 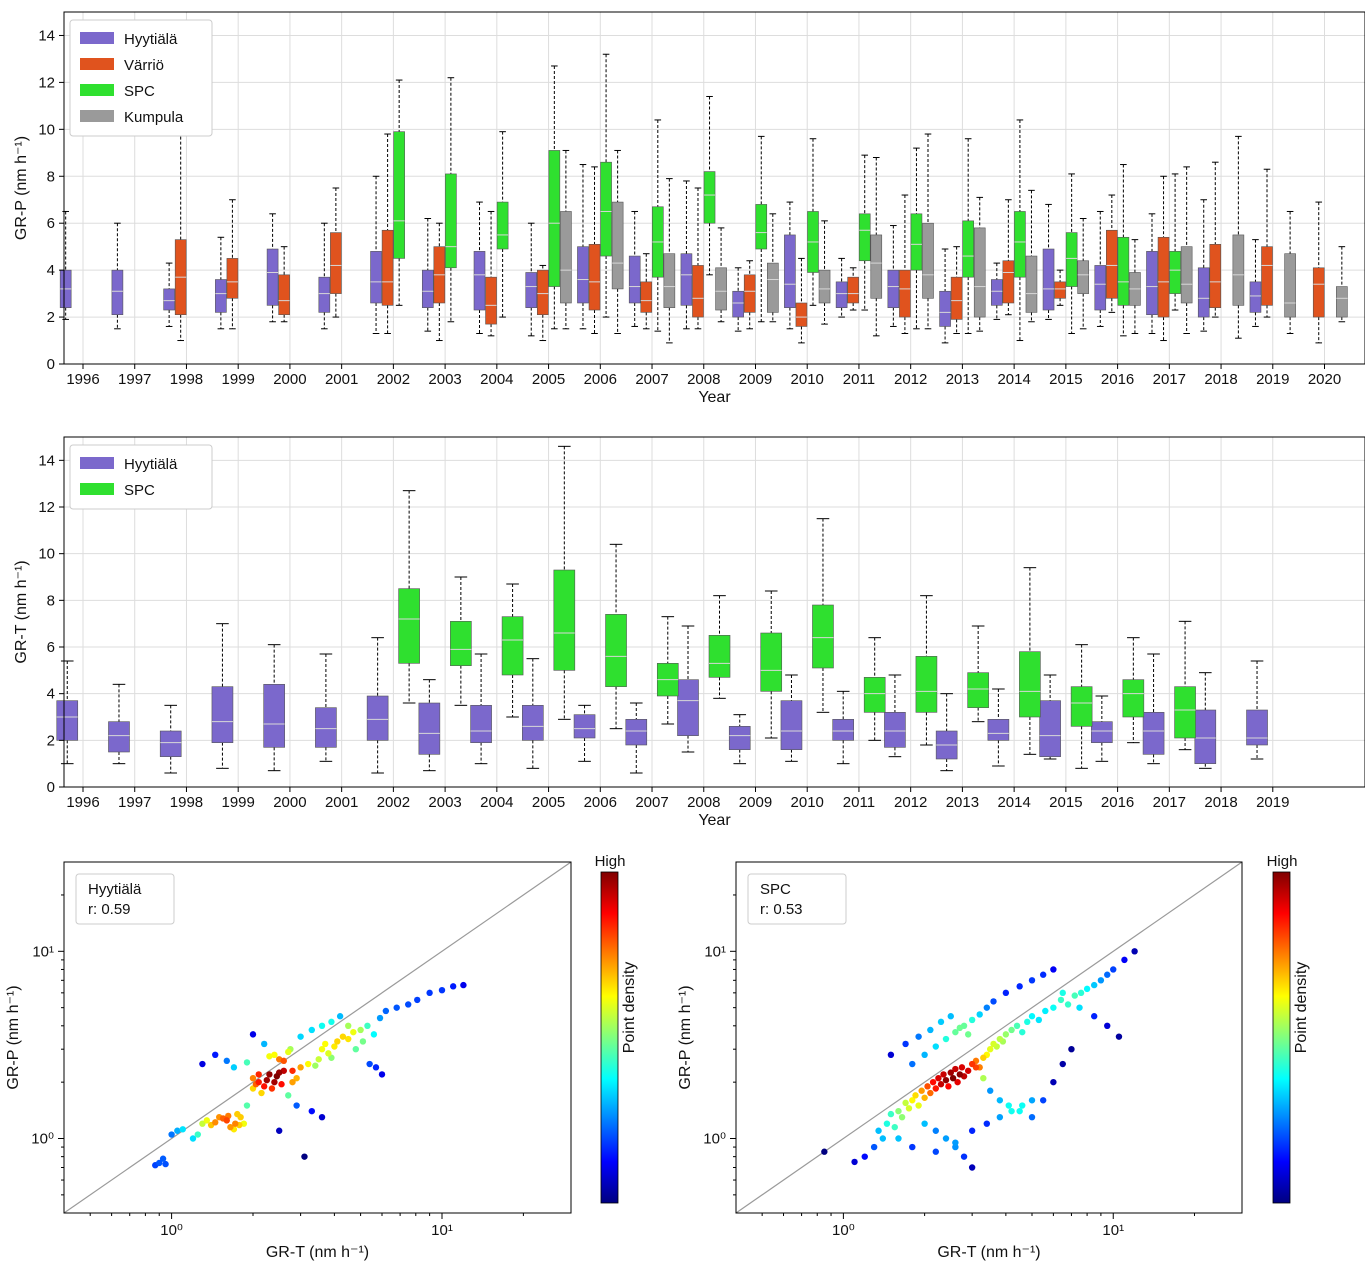 I want to click on x-axis-label: GR-T (nm h⁻¹), so click(x=317, y=1252).